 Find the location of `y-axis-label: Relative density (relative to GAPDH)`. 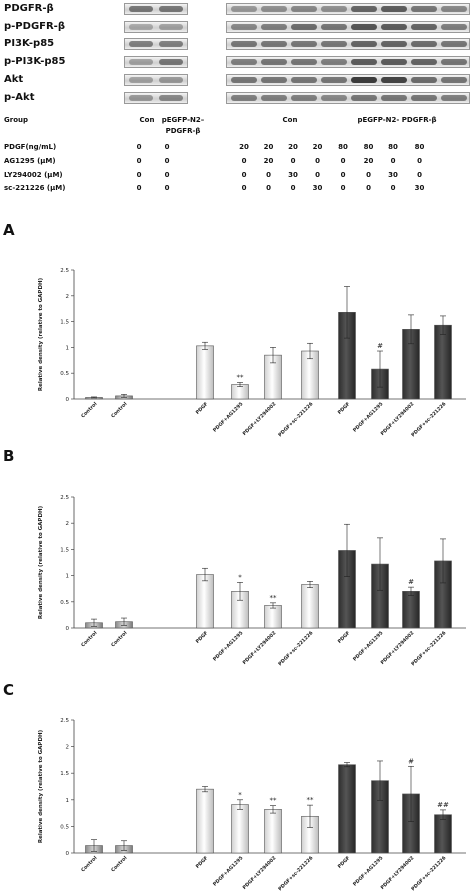

y-axis-label: Relative density (relative to GAPDH) is located at coordinates (41, 334).